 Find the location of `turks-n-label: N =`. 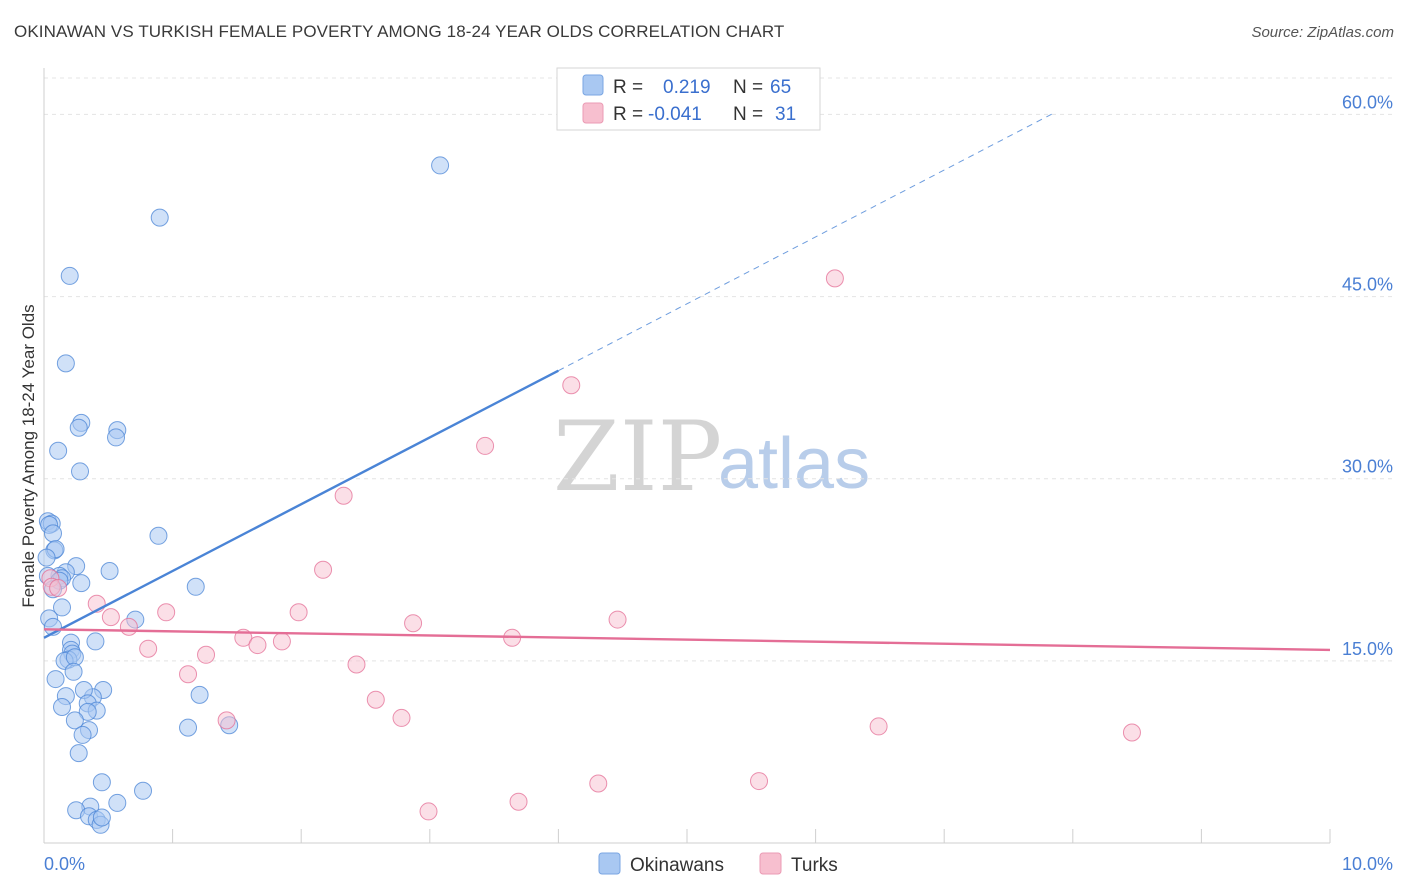

turks-n-label: N = is located at coordinates (748, 114).